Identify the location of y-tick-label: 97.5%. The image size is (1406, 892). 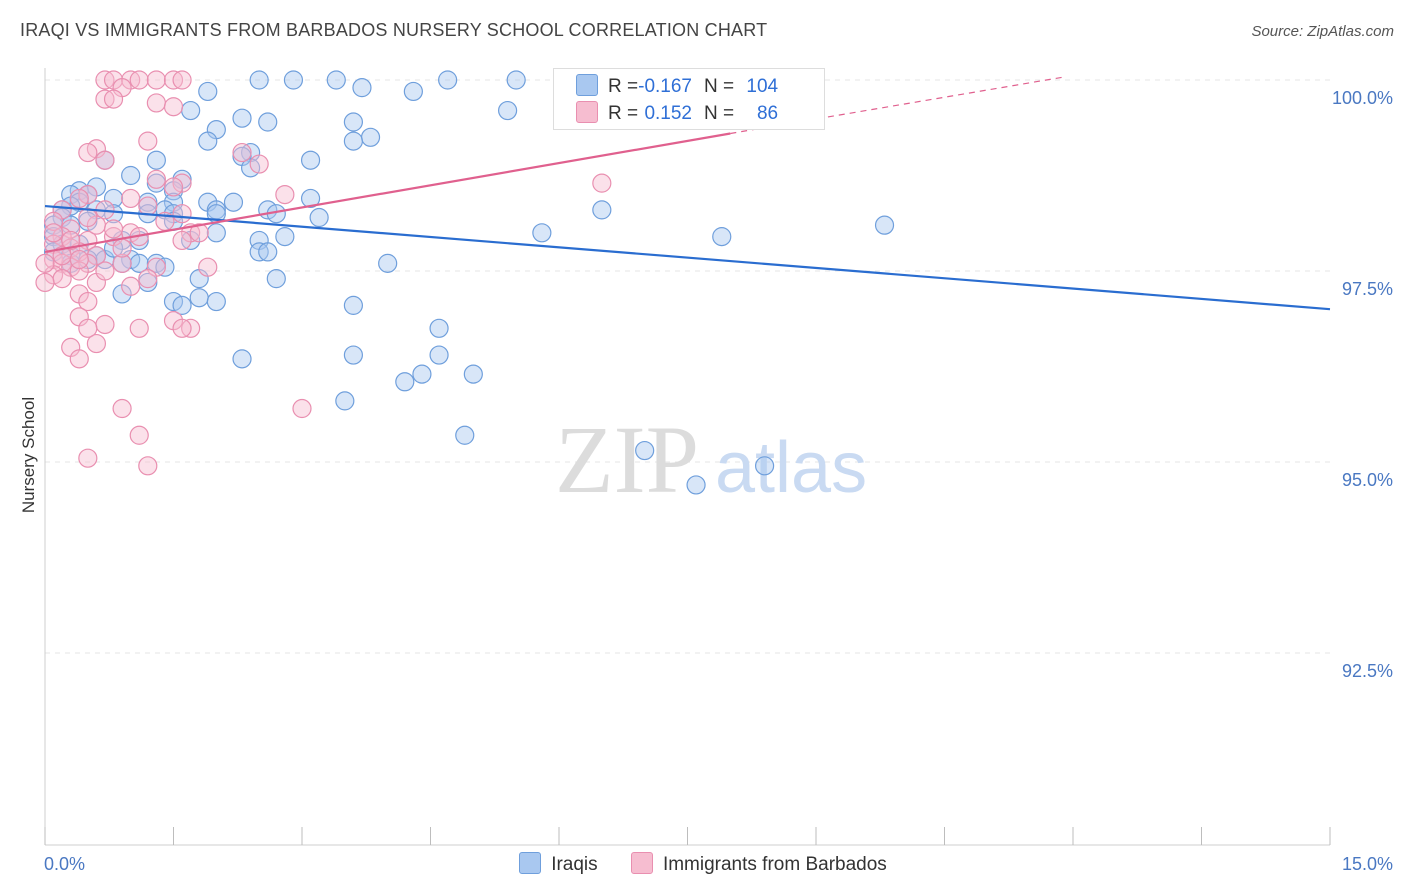
(1367, 289).